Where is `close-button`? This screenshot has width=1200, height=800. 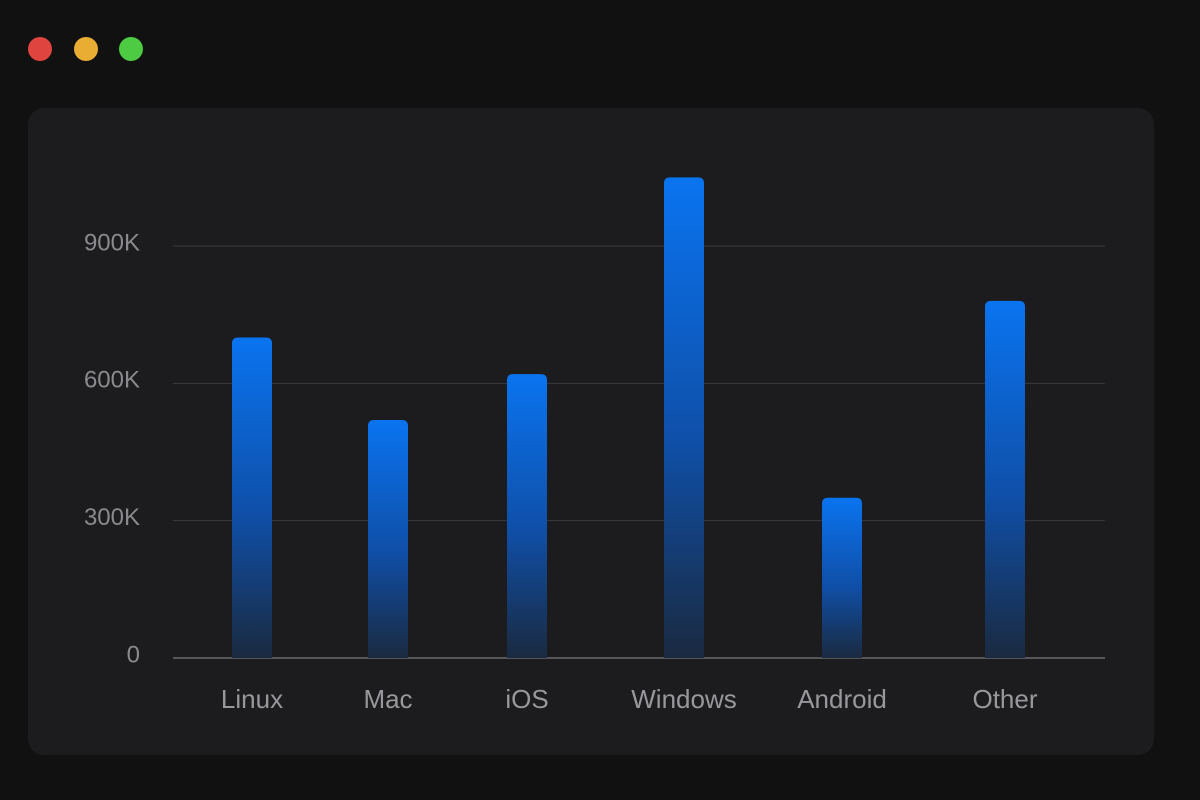 close-button is located at coordinates (40, 49).